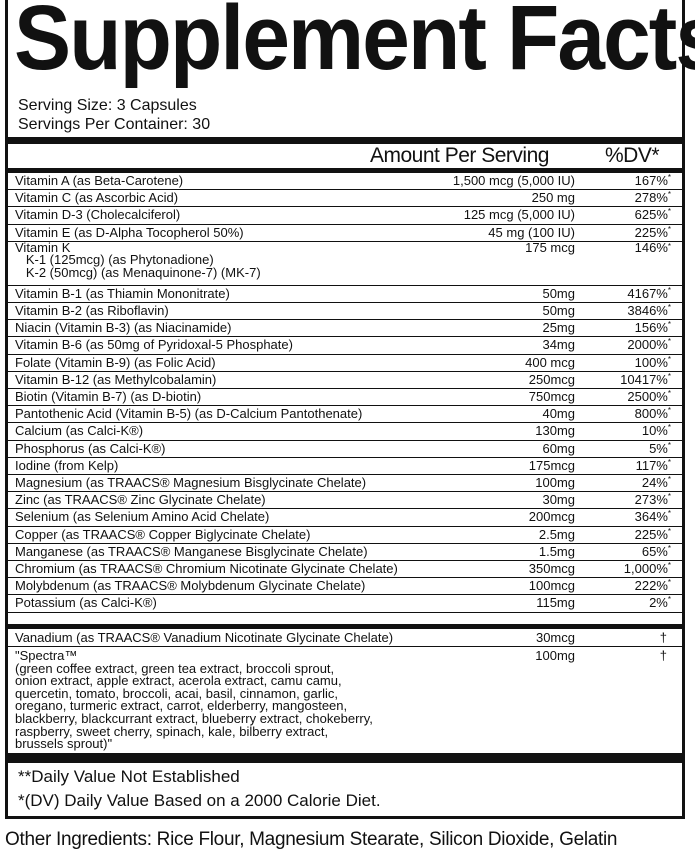 This screenshot has height=861, width=695. Describe the element at coordinates (651, 215) in the screenshot. I see `dv-value: 625%` at that location.